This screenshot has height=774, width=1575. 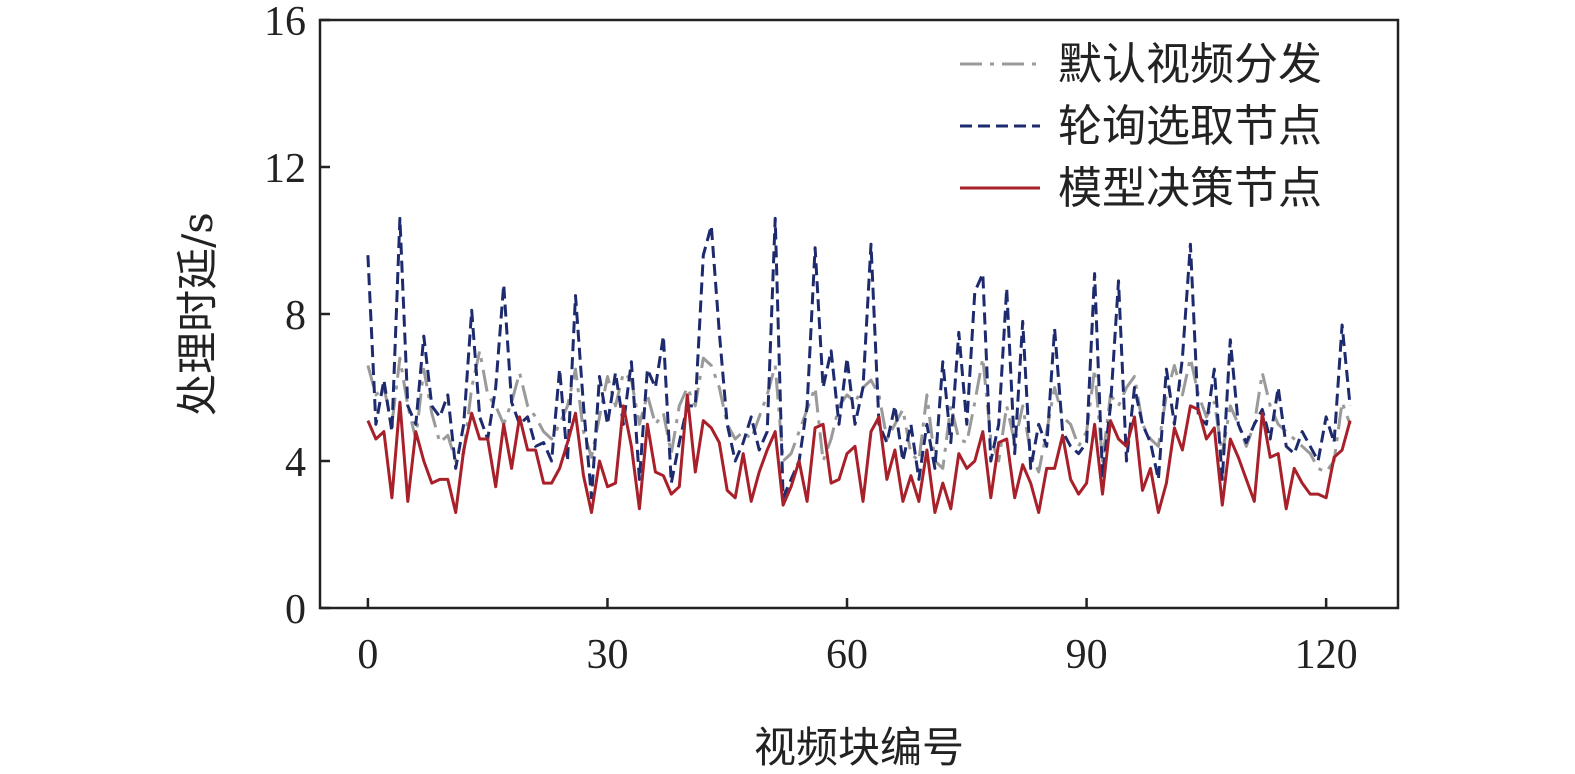 I want to click on x-tick-label: 120, so click(x=1326, y=655).